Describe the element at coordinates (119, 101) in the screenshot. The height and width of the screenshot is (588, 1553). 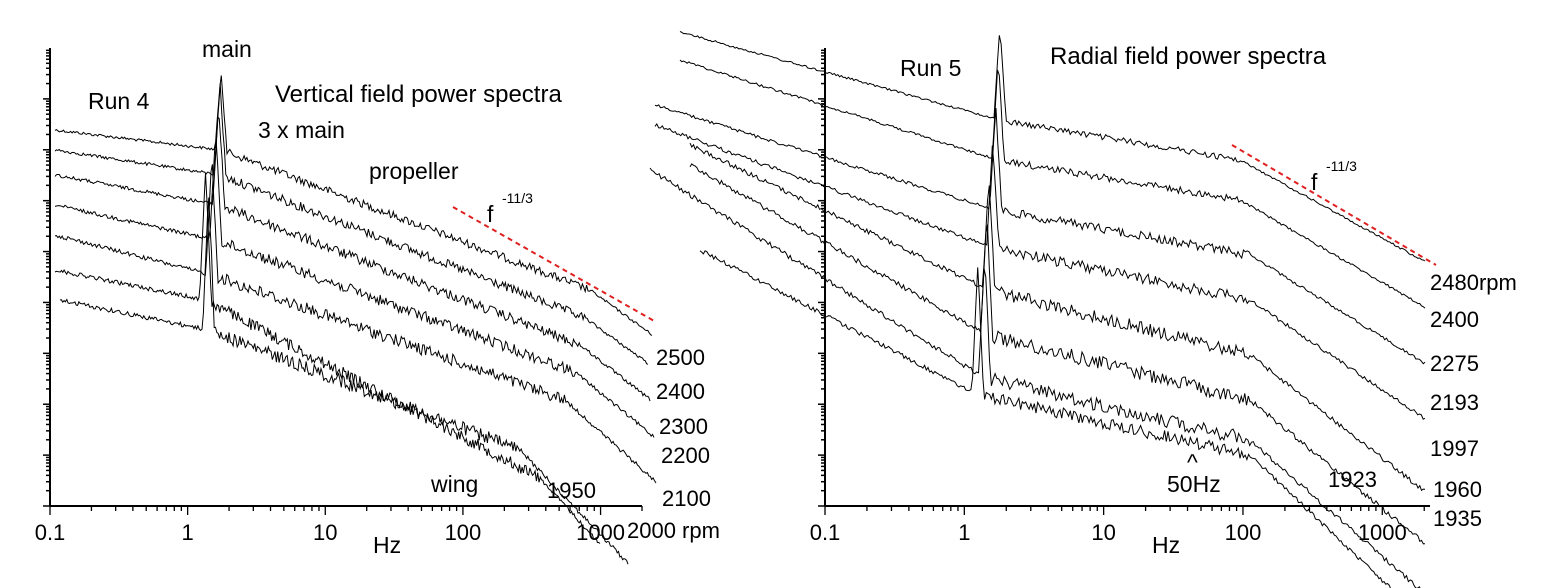
I see `run-label: Run 4` at that location.